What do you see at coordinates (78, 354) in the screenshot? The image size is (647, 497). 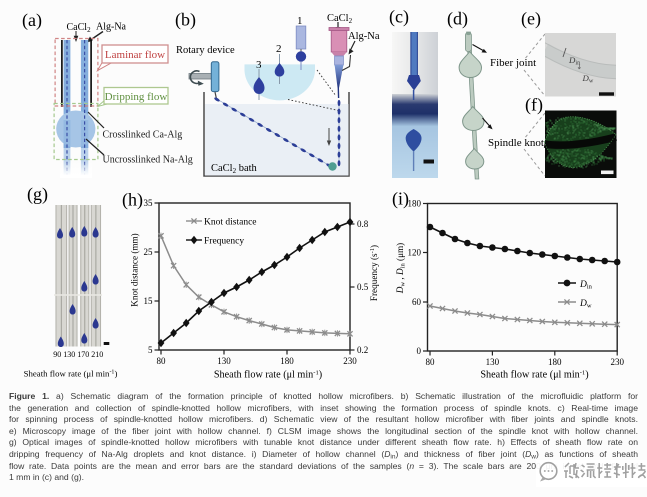 I see `svg-text: 90 130 170 210` at bounding box center [78, 354].